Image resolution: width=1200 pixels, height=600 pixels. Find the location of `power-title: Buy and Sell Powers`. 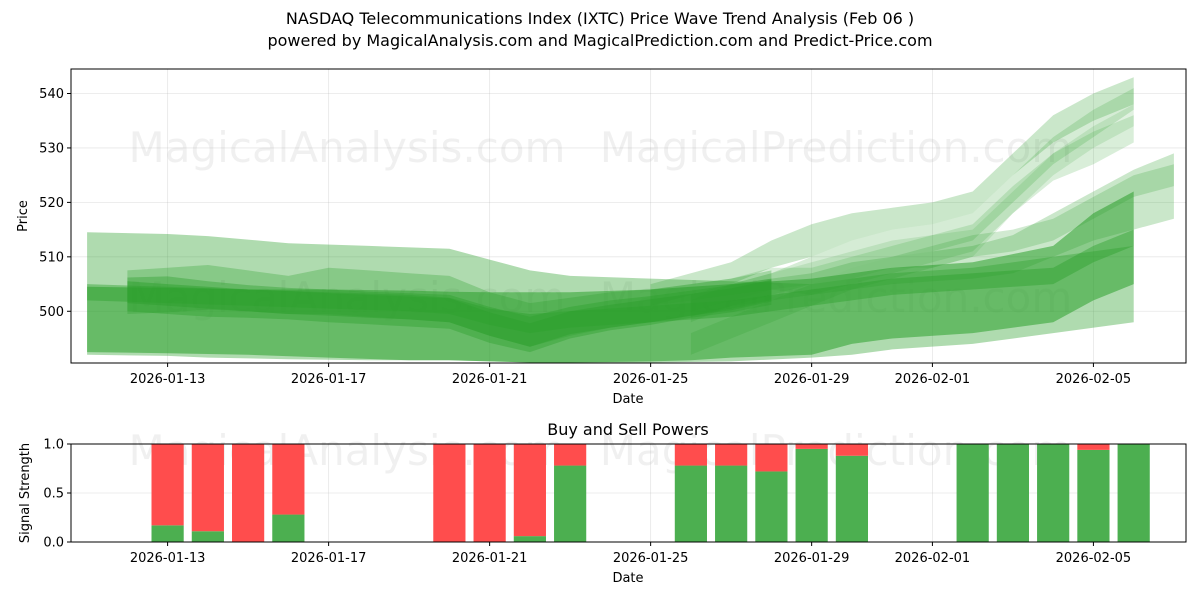

power-title: Buy and Sell Powers is located at coordinates (628, 429).